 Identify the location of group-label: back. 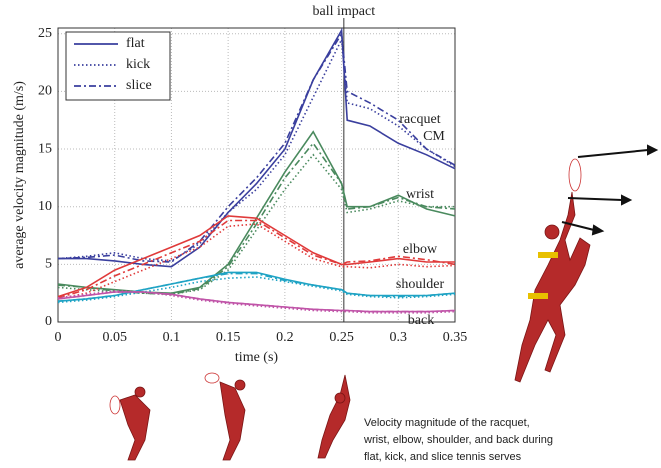
(421, 320).